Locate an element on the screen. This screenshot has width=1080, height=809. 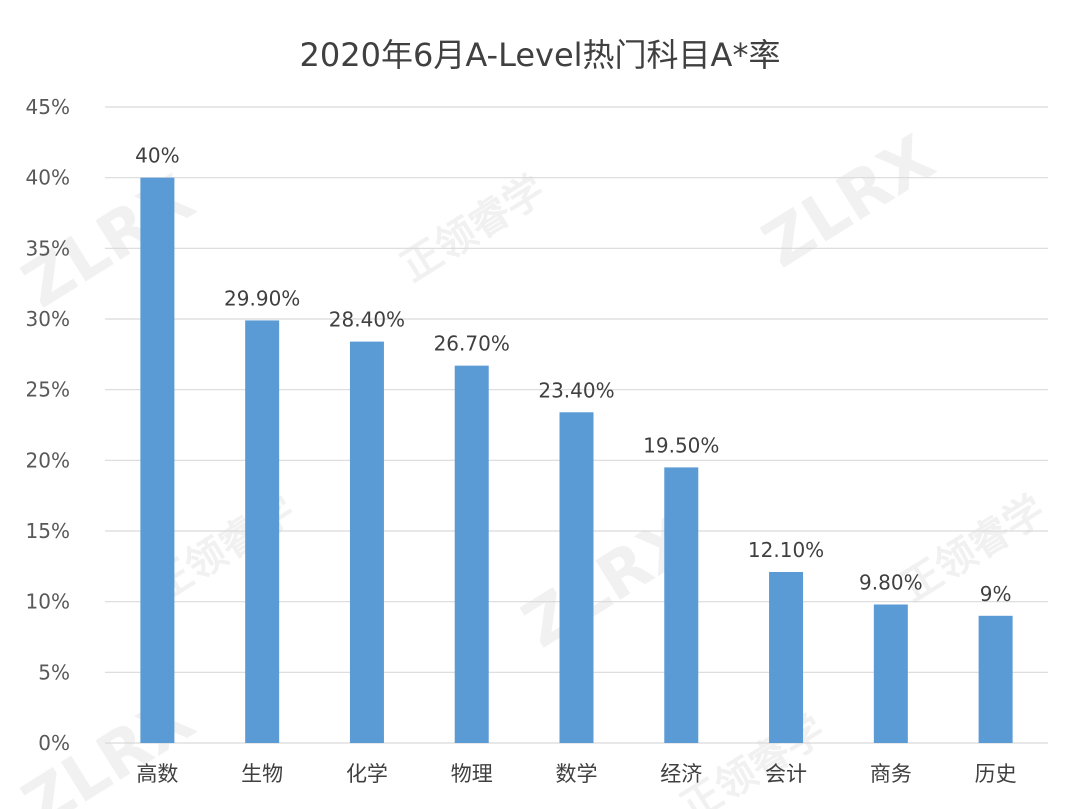
data-label: 29.90% is located at coordinates (262, 298).